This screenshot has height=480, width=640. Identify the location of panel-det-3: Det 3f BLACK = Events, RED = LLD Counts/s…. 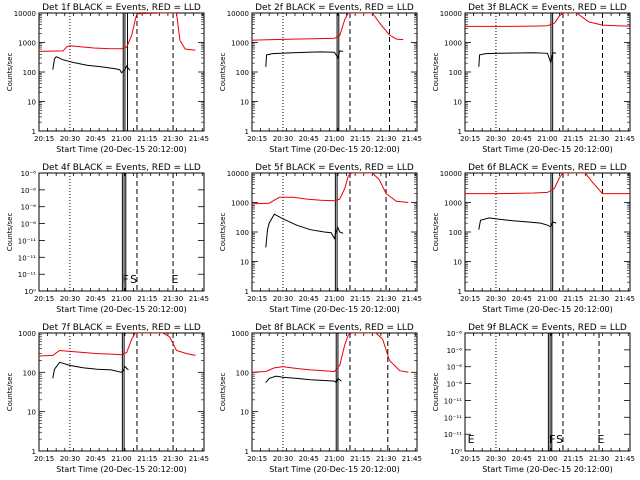
(533, 78).